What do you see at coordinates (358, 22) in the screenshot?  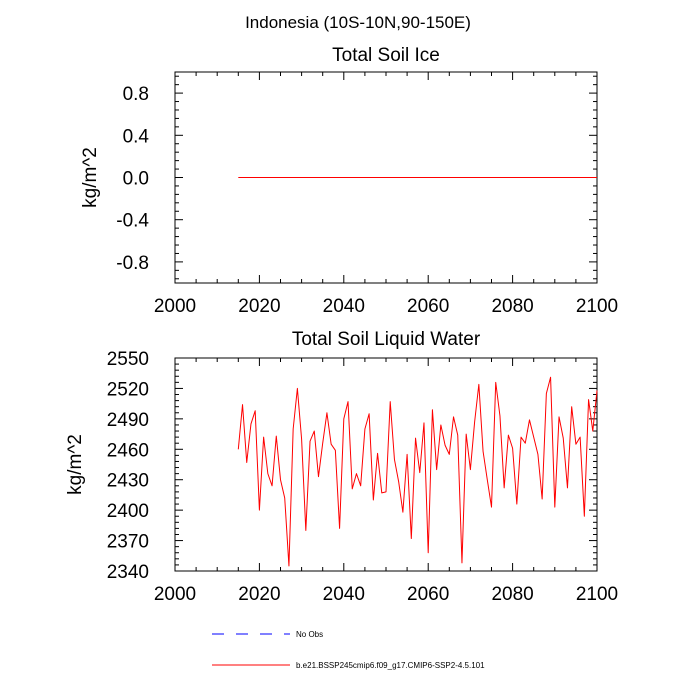 I see `figure-title: Indonesia (10S-10N,90-150E)` at bounding box center [358, 22].